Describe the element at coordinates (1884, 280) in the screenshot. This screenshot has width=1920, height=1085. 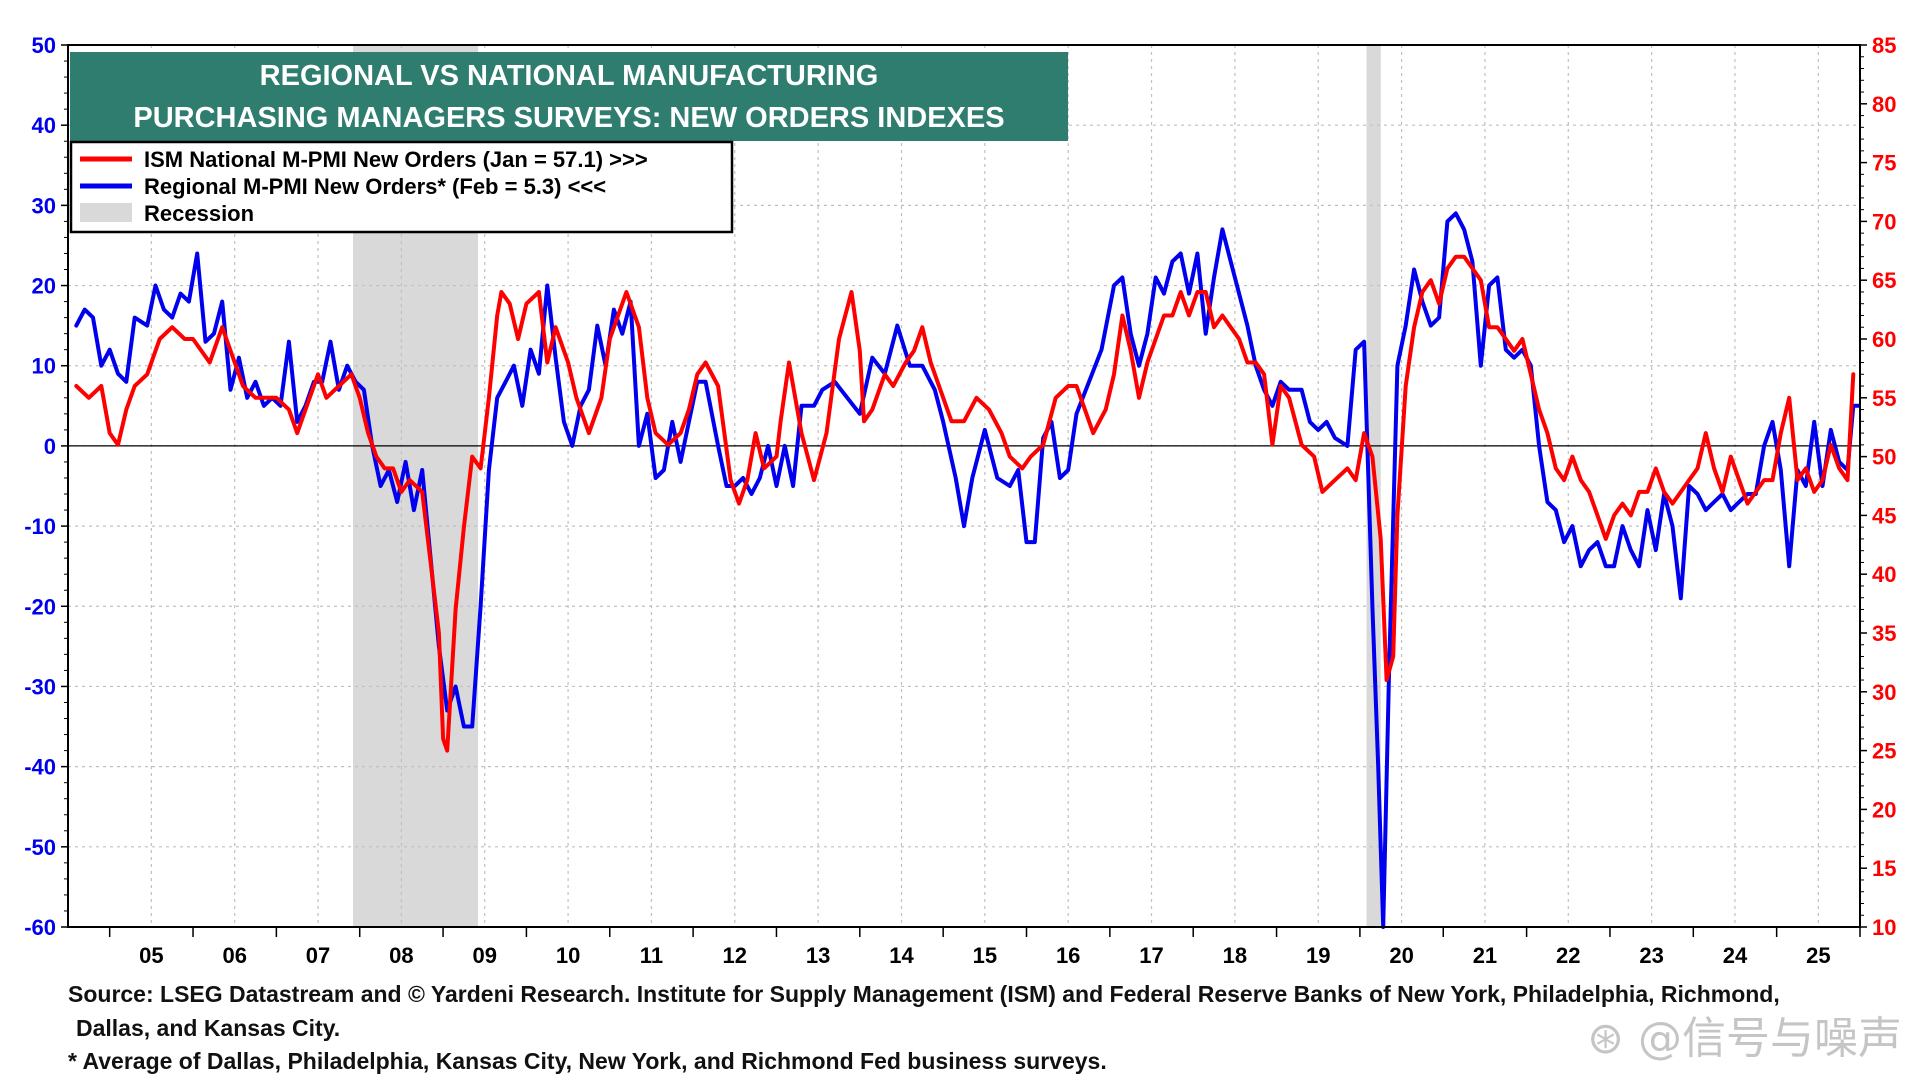
I see `right-tick-label: 65` at that location.